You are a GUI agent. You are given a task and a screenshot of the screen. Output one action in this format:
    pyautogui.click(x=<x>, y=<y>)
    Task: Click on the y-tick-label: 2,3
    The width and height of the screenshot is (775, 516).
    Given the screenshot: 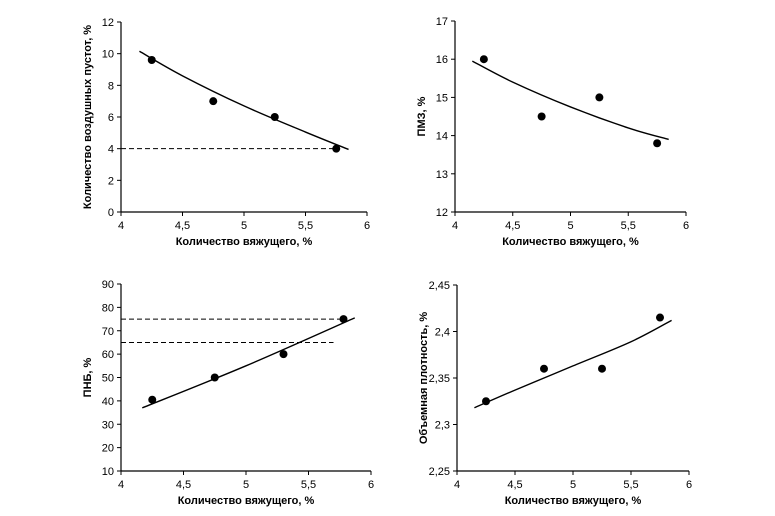 What is the action you would take?
    pyautogui.click(x=442, y=426)
    